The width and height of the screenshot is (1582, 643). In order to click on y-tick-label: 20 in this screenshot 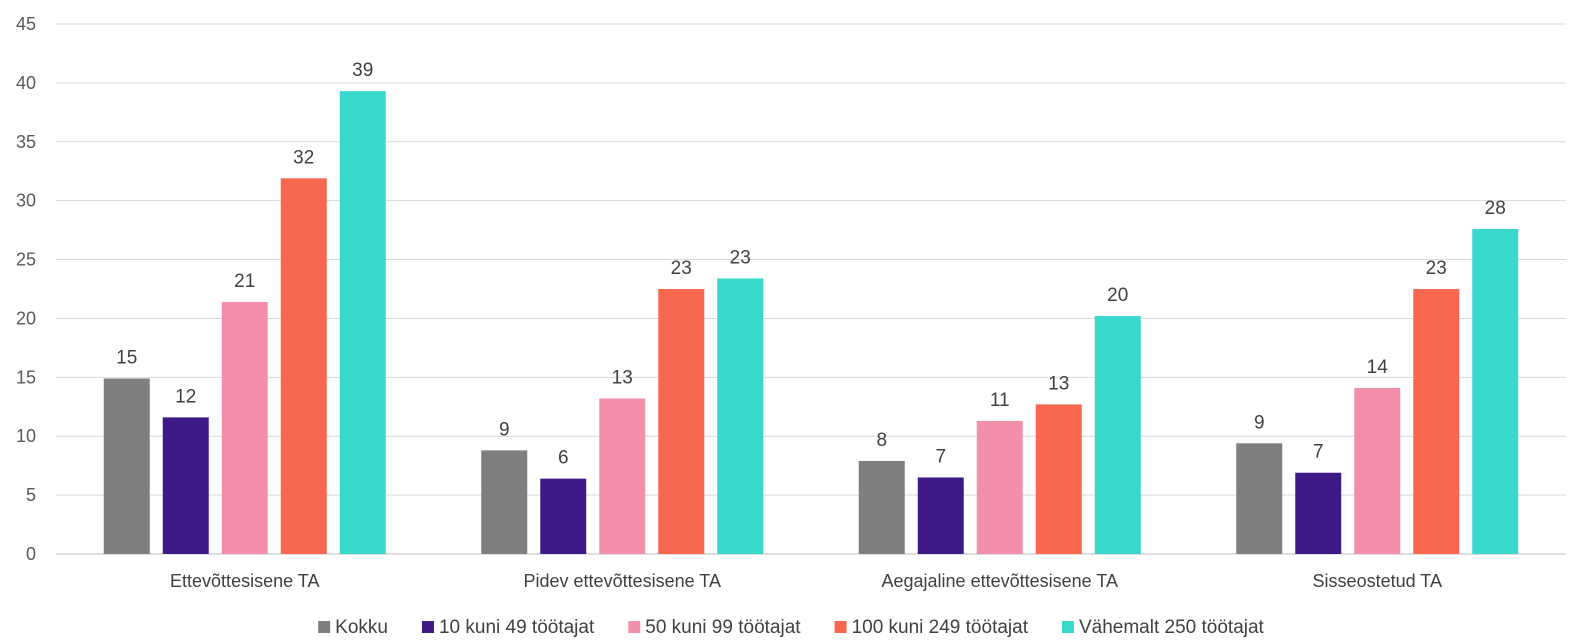, I will do `click(26, 318)`.